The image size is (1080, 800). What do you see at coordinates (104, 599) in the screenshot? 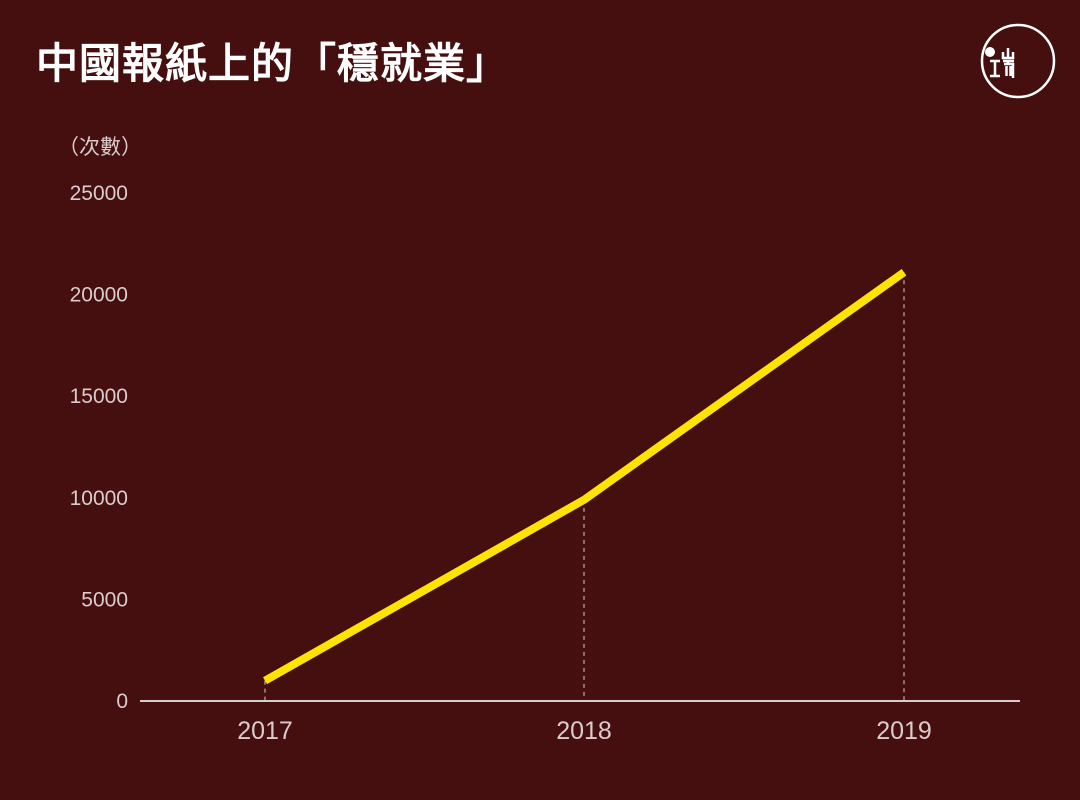
I see `y-tick-label: 5000` at bounding box center [104, 599].